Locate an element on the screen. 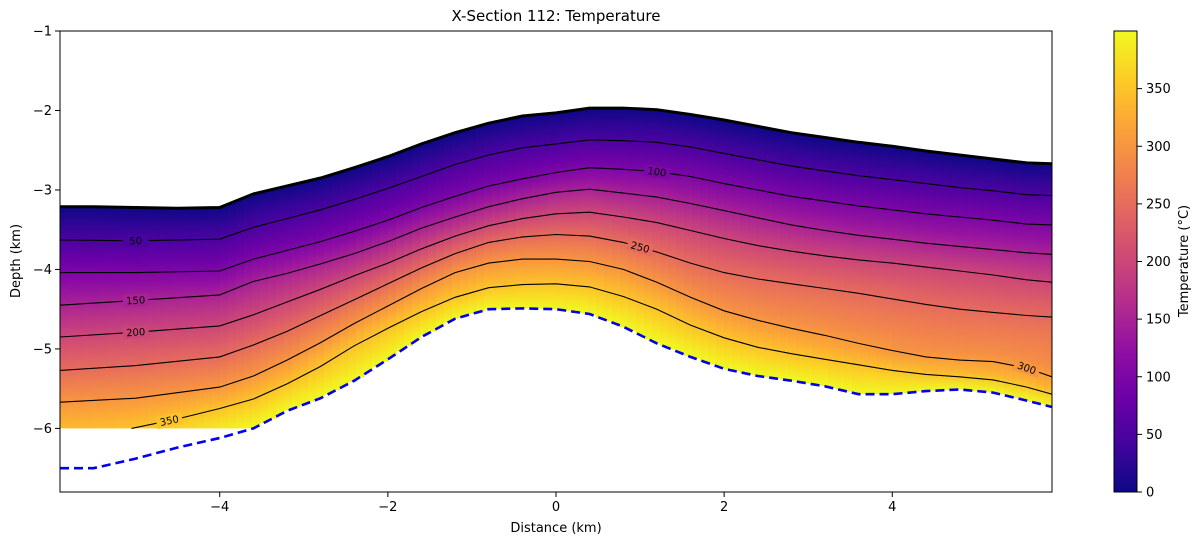  contour-label-text: 150 is located at coordinates (136, 301).